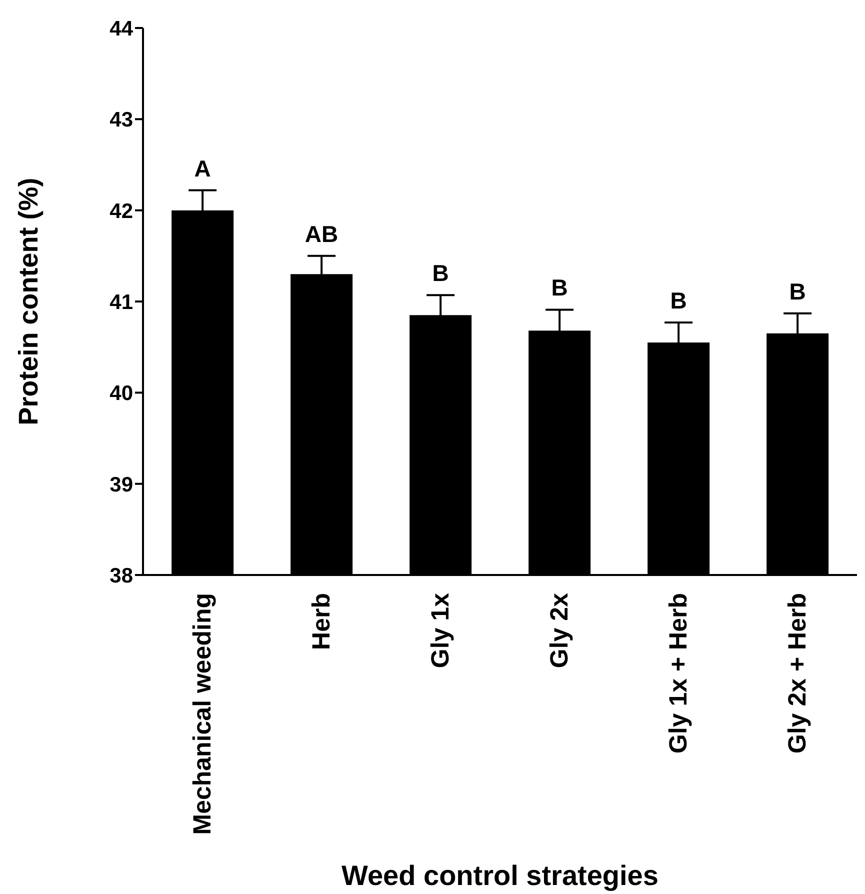 Image resolution: width=865 pixels, height=894 pixels. What do you see at coordinates (440, 630) in the screenshot?
I see `x-tick-label: Gly 1x` at bounding box center [440, 630].